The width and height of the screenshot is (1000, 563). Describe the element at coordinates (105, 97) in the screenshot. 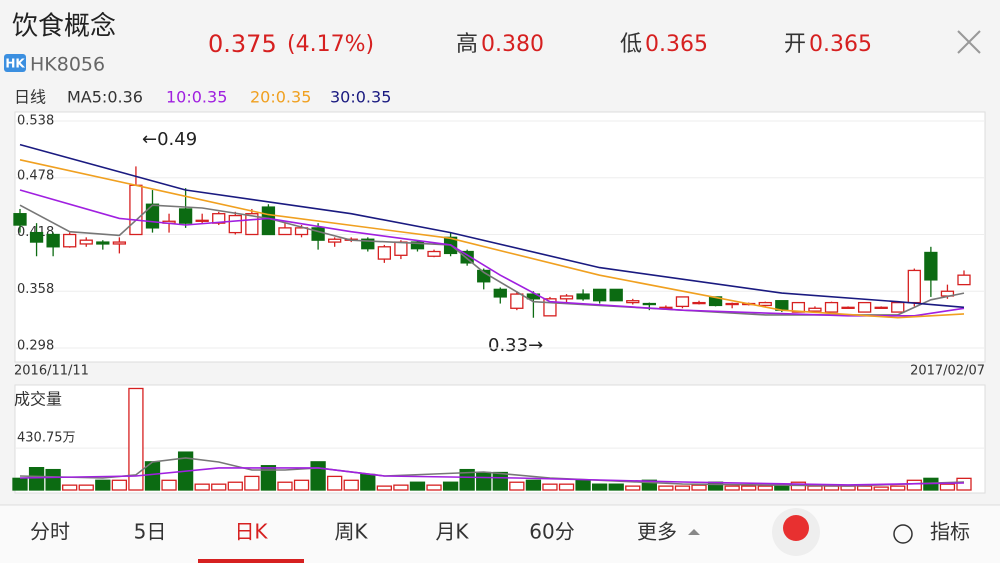

I see `legend-entry: MA5:0.36` at that location.